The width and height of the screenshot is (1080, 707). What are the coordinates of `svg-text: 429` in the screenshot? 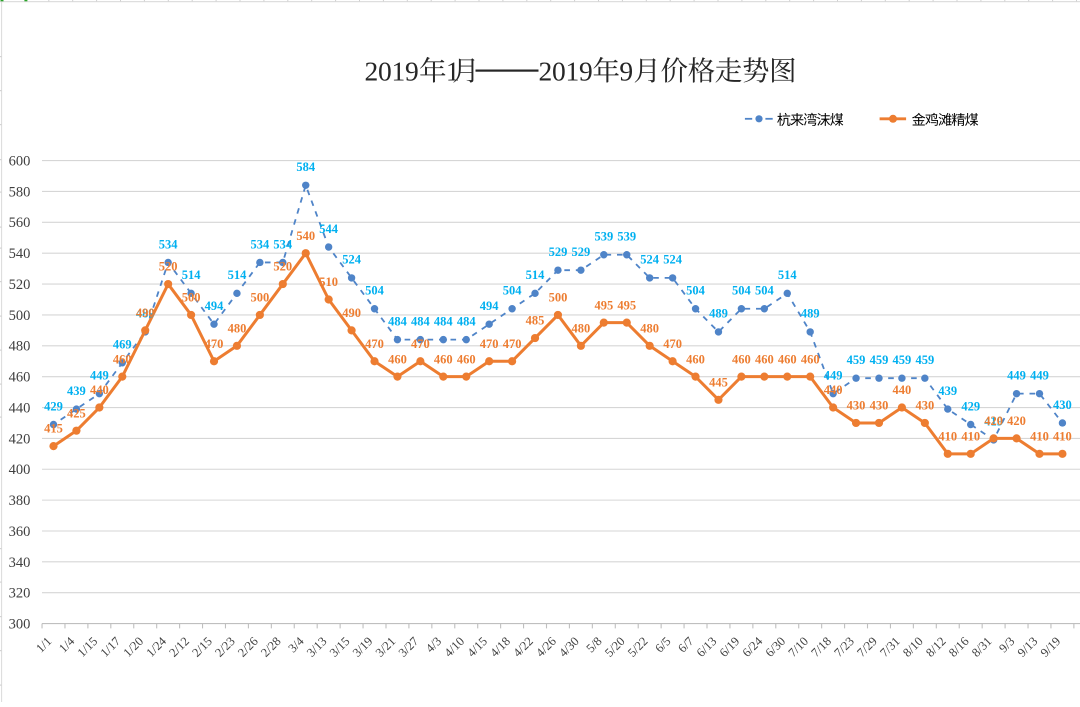 It's located at (970, 406).